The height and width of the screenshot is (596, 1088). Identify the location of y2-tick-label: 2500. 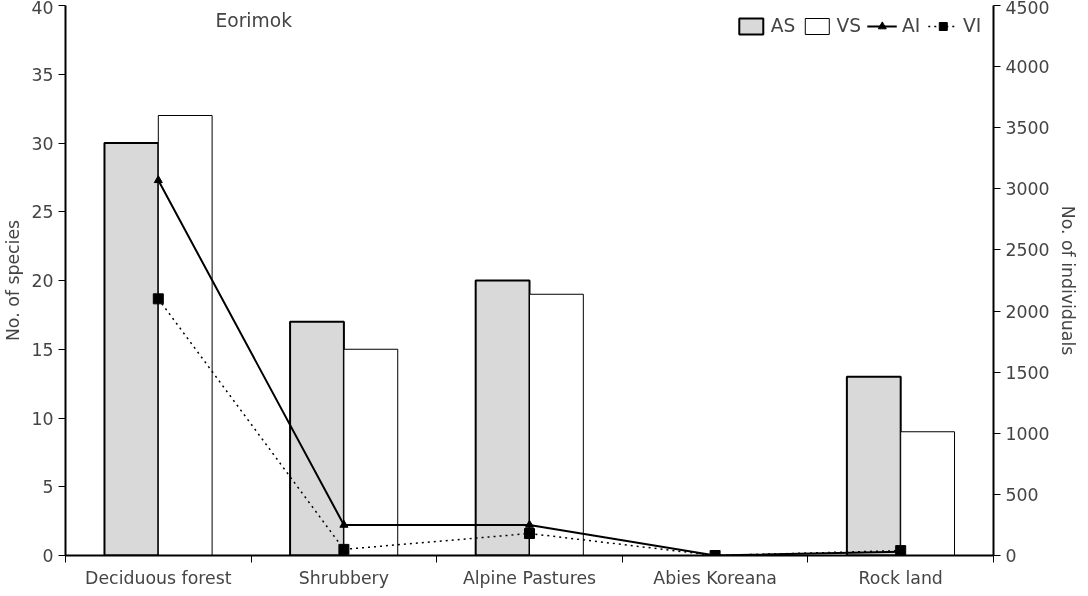
(1027, 250).